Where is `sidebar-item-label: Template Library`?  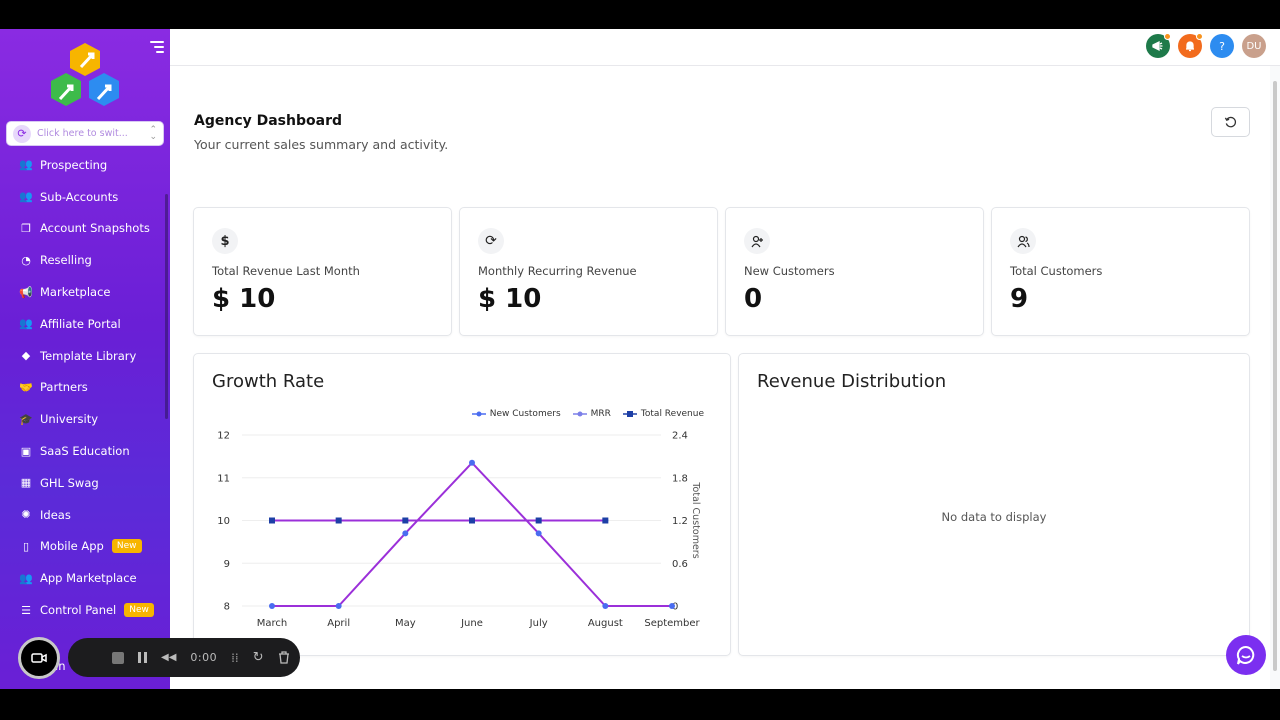
sidebar-item-label: Template Library is located at coordinates (88, 355).